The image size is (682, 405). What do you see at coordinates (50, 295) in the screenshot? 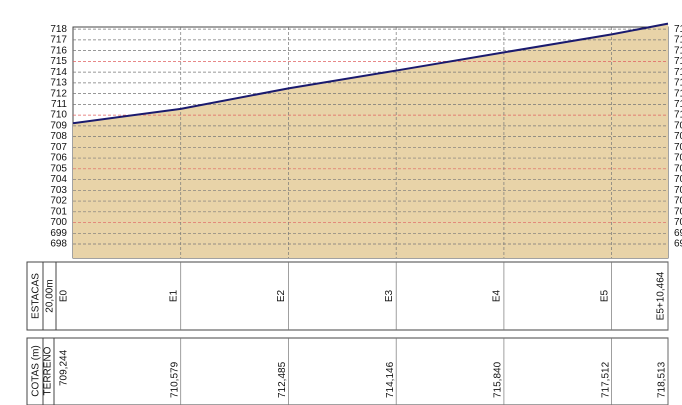
I see `station-spacing: 20,00m` at bounding box center [50, 295].